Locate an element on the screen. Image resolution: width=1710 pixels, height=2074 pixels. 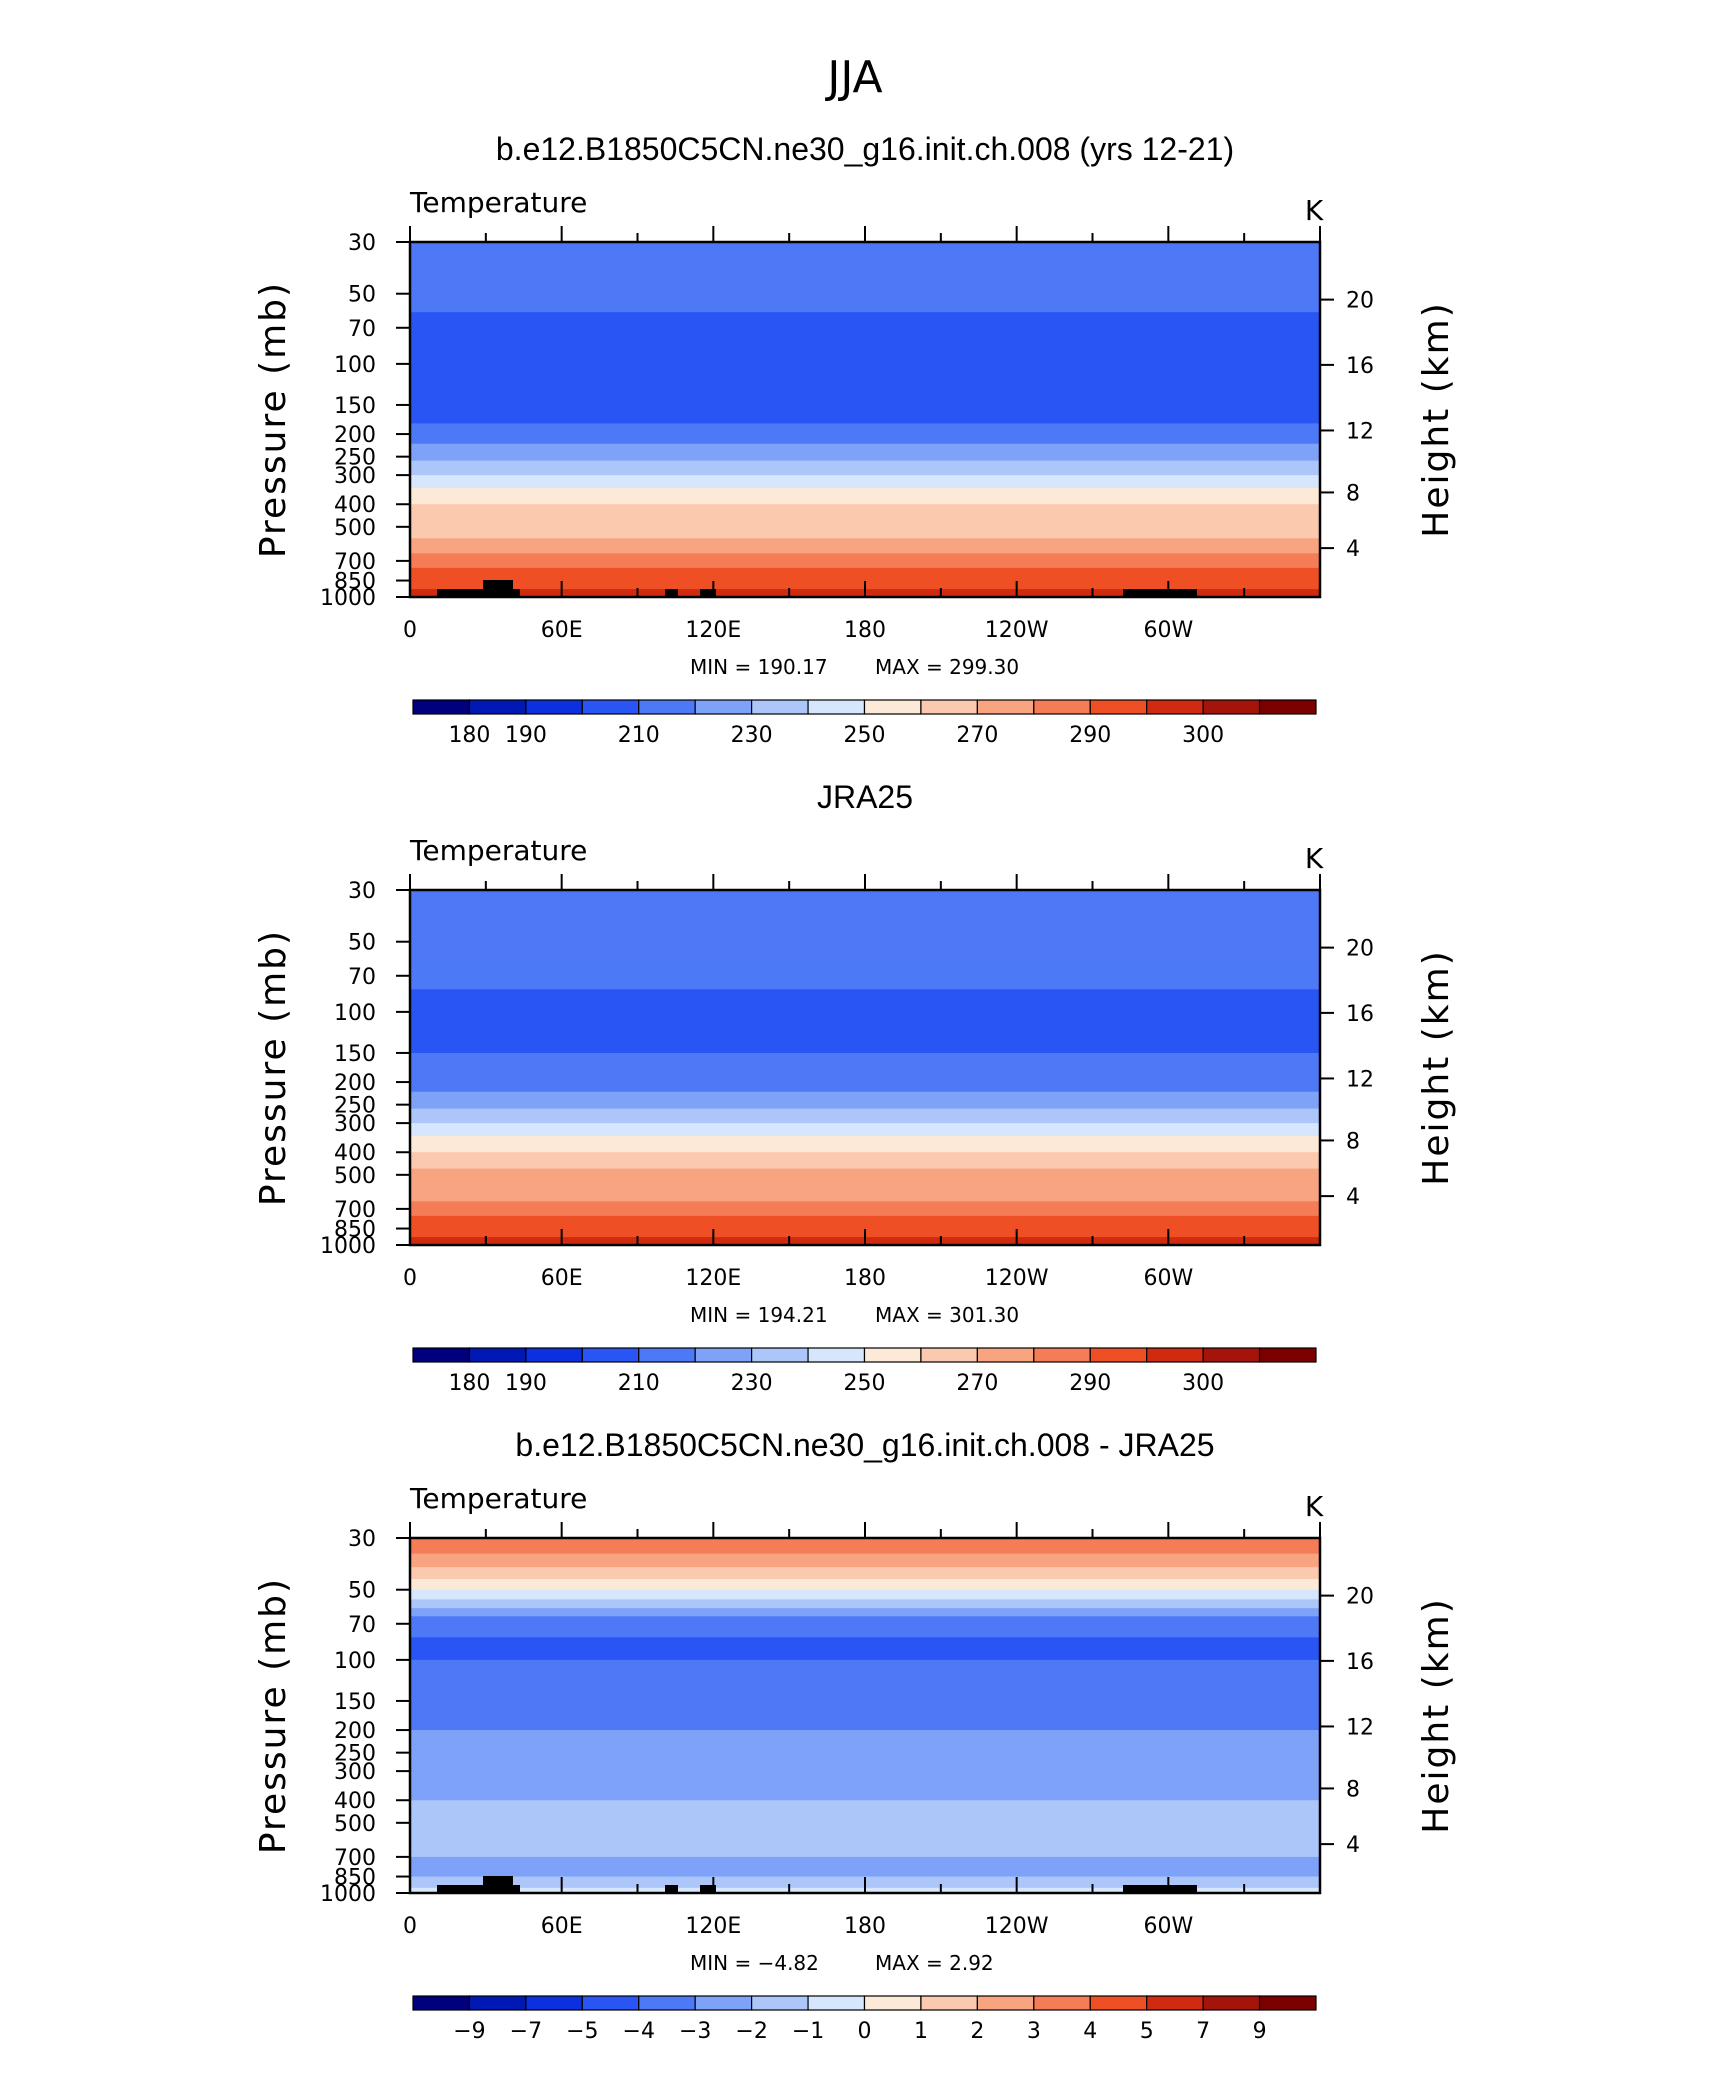
min-label: MIN = 190.17 is located at coordinates (759, 667).